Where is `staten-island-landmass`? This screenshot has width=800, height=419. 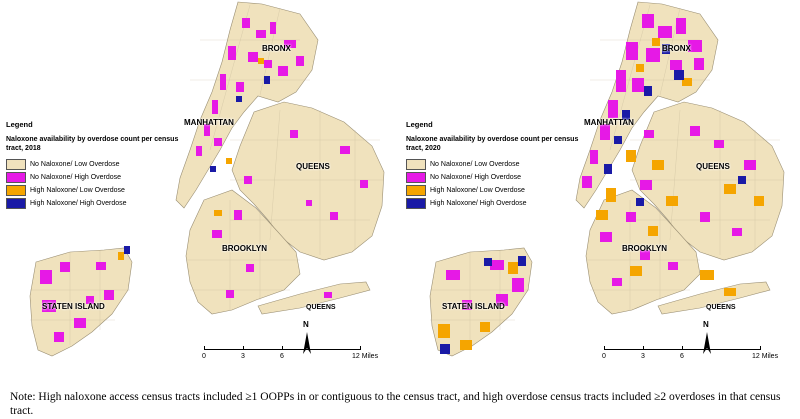 staten-island-landmass is located at coordinates (81, 302).